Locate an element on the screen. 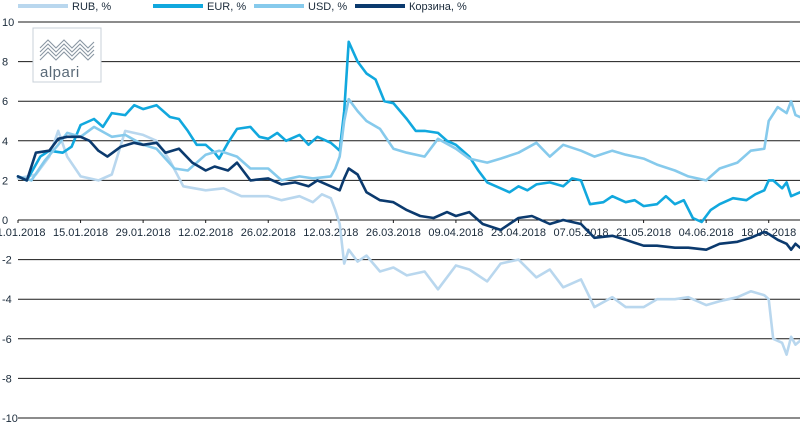  y-tick-label: 4 is located at coordinates (5, 142).